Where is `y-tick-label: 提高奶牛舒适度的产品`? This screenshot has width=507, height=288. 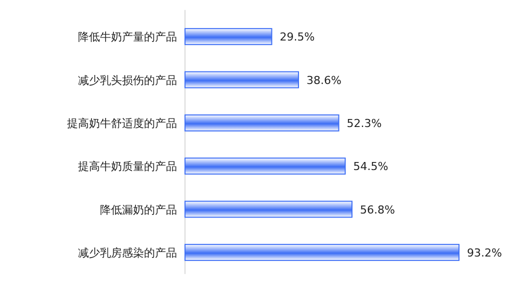 y-tick-label: 提高奶牛舒适度的产品 is located at coordinates (122, 123).